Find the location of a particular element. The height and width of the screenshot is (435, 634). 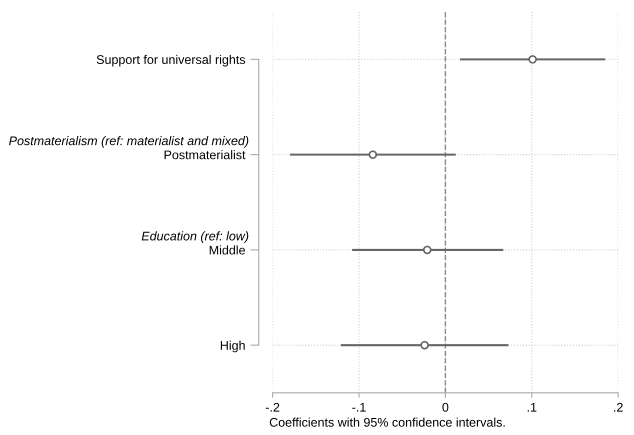

text: Education (ref: low) is located at coordinates (195, 237).